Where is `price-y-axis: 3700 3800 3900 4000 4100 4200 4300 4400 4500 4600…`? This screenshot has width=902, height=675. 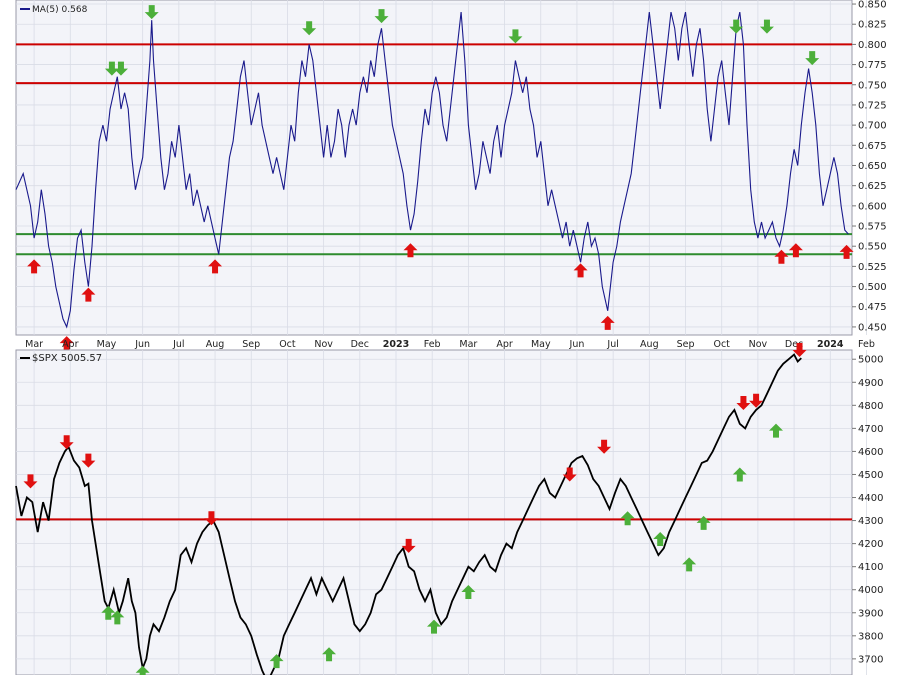 price-y-axis: 3700 3800 3900 4000 4100 4200 4300 4400 4500 4600… is located at coordinates (867, 510).